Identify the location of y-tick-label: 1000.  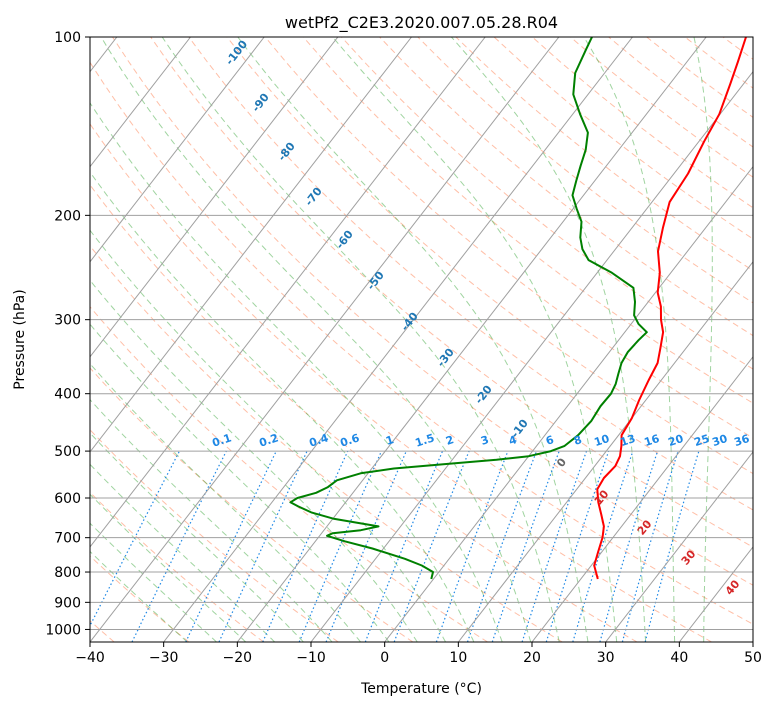
(63, 630).